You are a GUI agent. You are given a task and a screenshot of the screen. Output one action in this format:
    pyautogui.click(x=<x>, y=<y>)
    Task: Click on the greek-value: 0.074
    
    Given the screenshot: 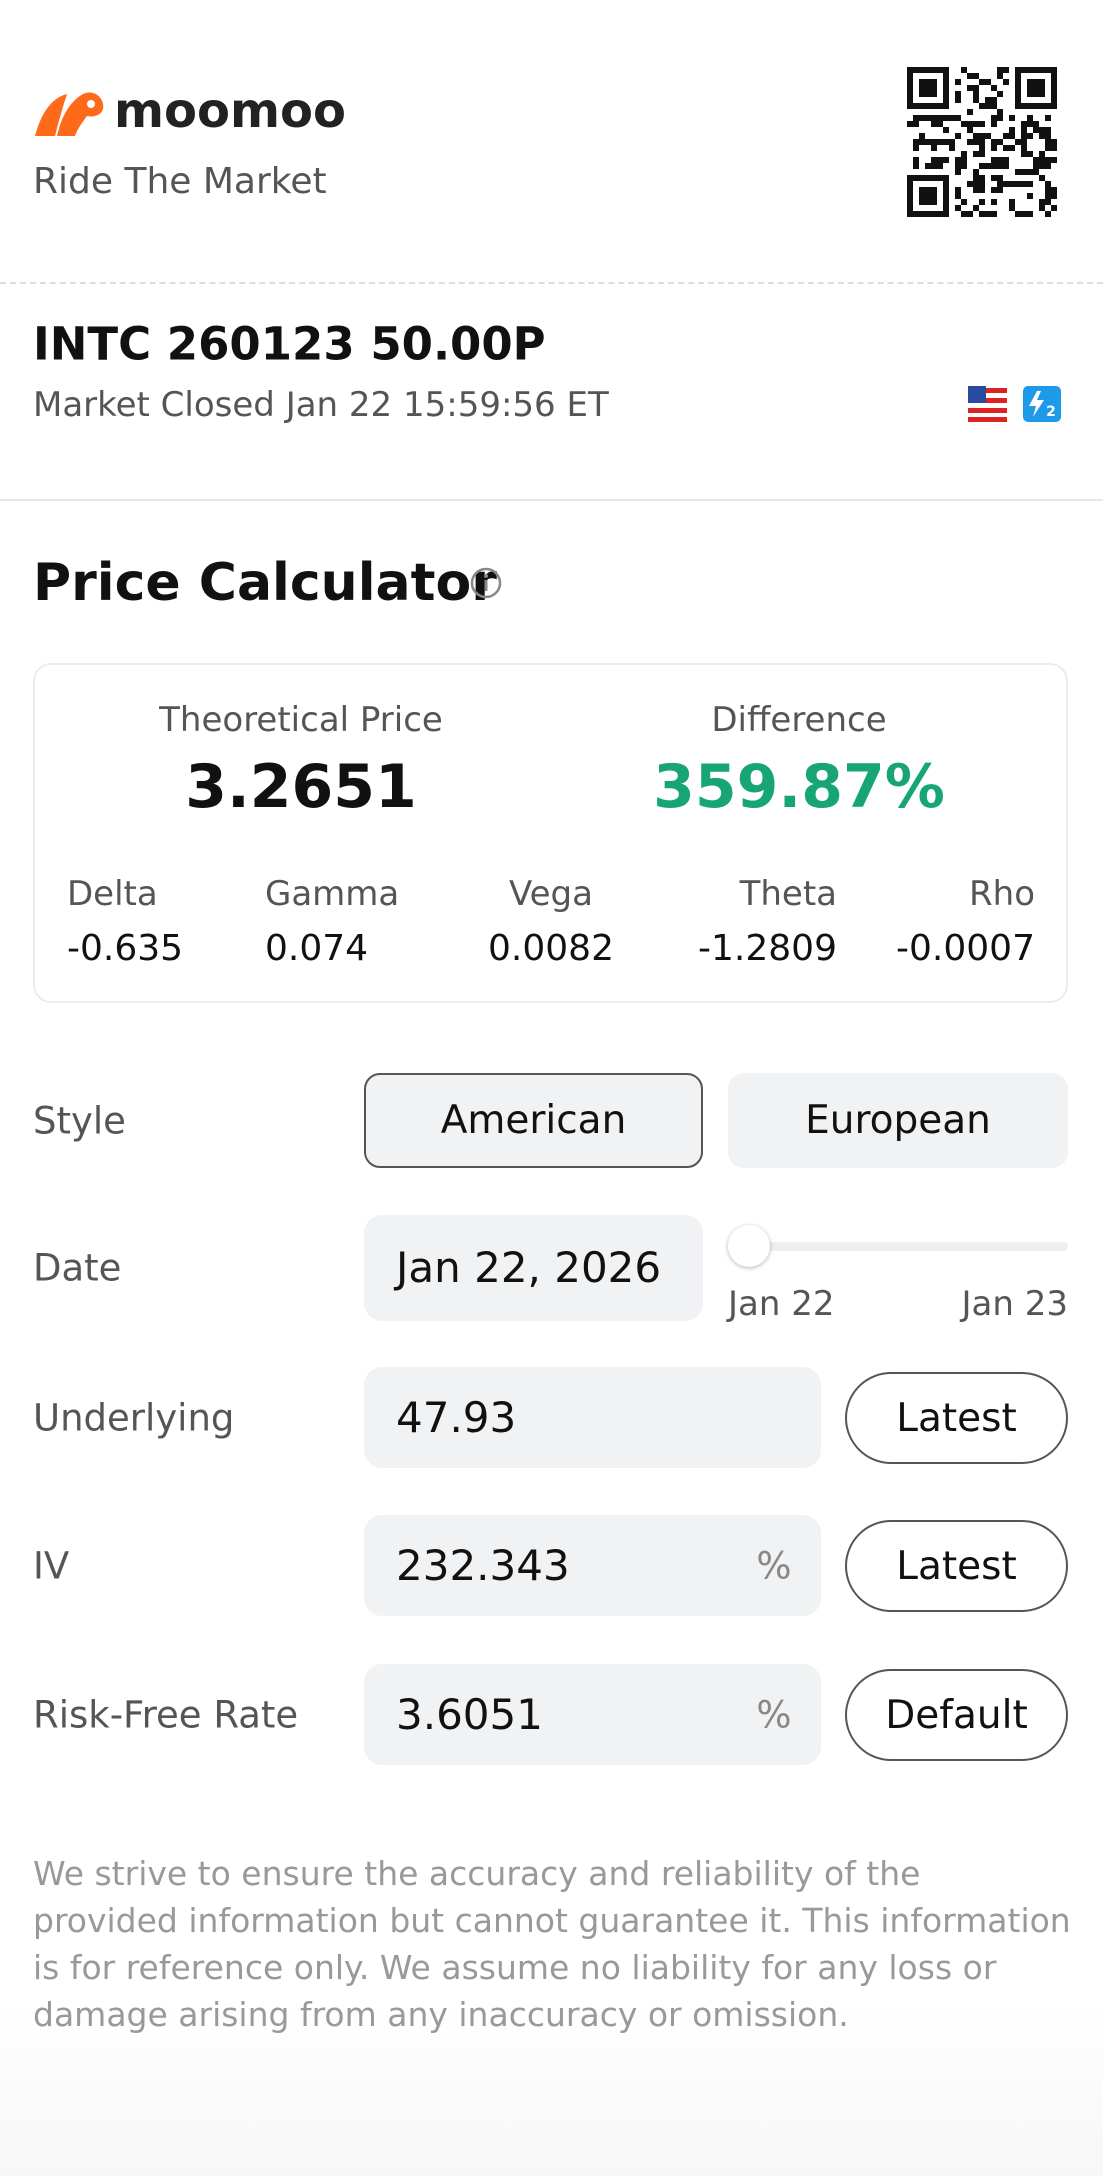 What is the action you would take?
    pyautogui.click(x=317, y=948)
    